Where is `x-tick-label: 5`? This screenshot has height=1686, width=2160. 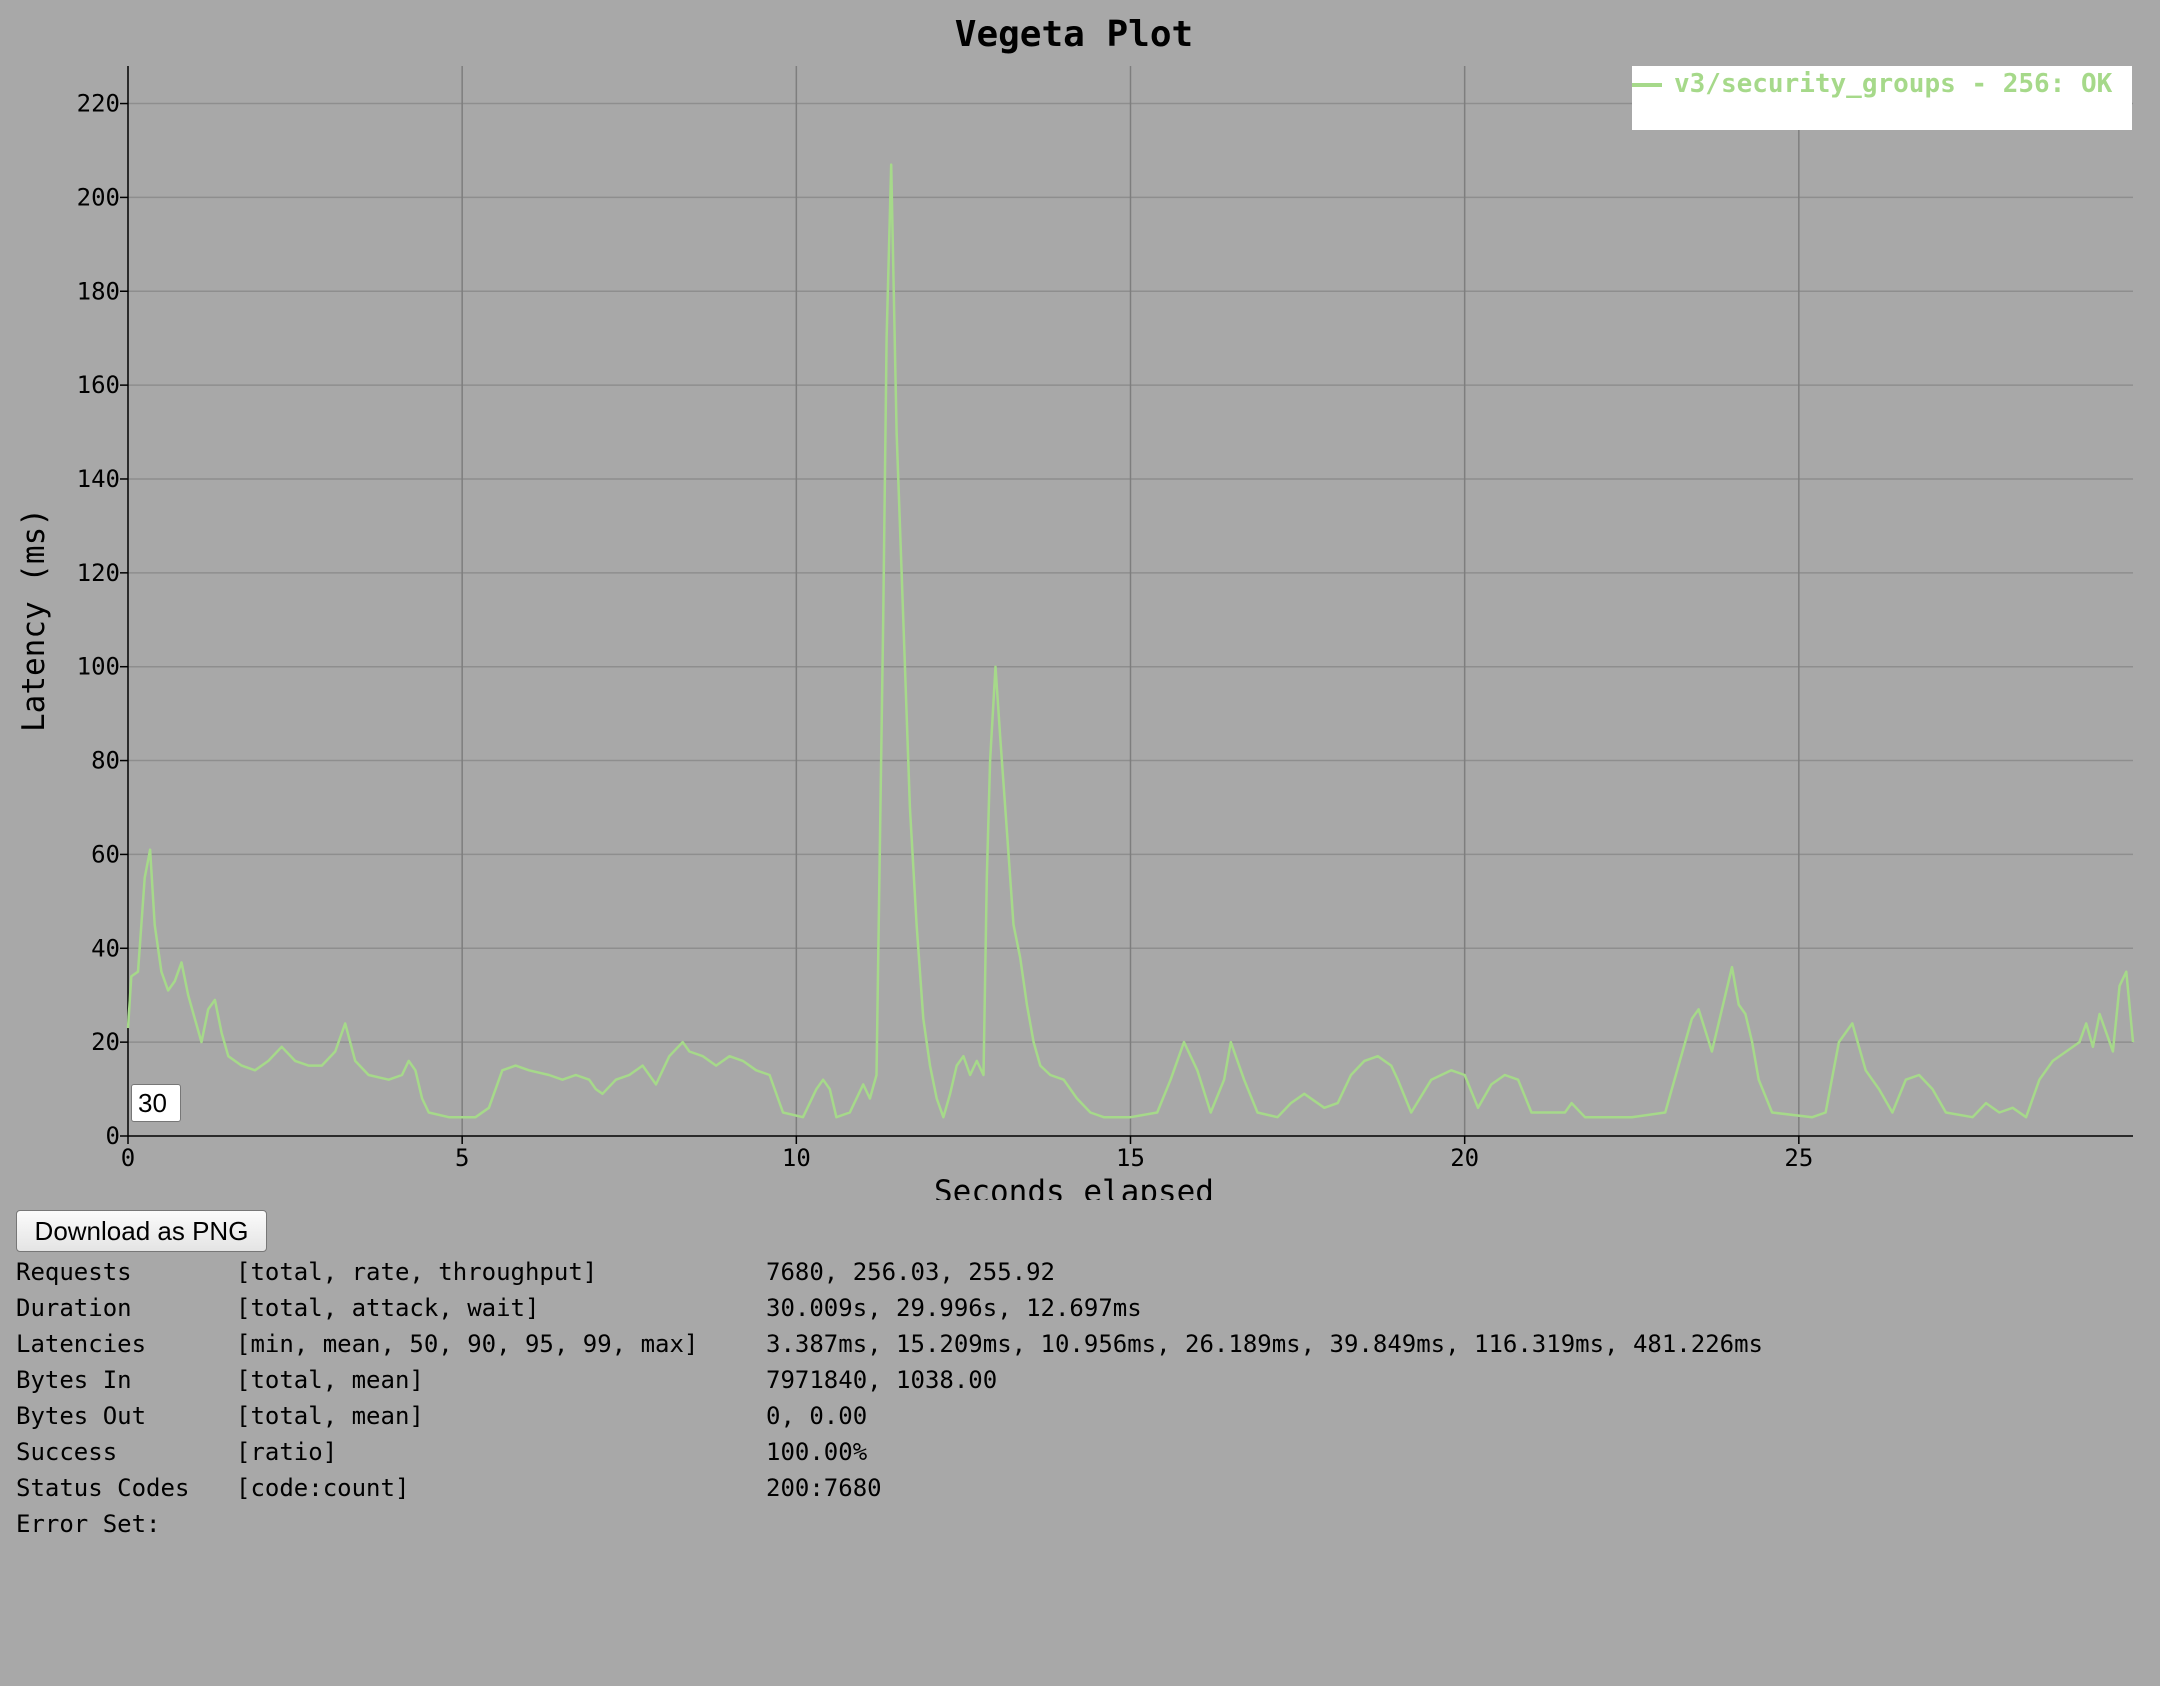 x-tick-label: 5 is located at coordinates (462, 1158).